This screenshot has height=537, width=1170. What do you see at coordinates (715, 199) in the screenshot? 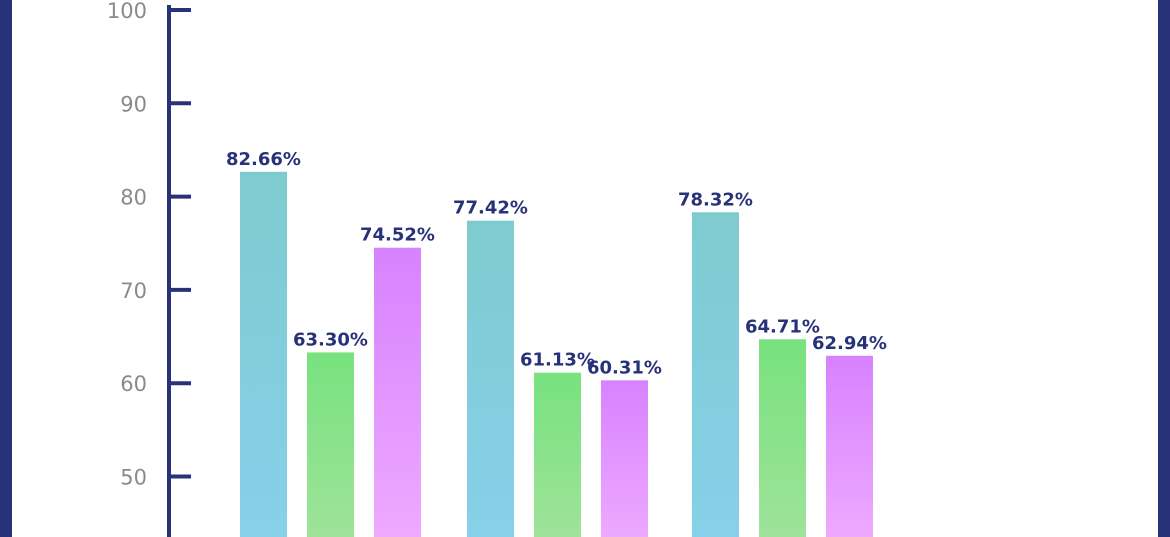
I see `data-label-s1-g3: 78.32%` at bounding box center [715, 199].